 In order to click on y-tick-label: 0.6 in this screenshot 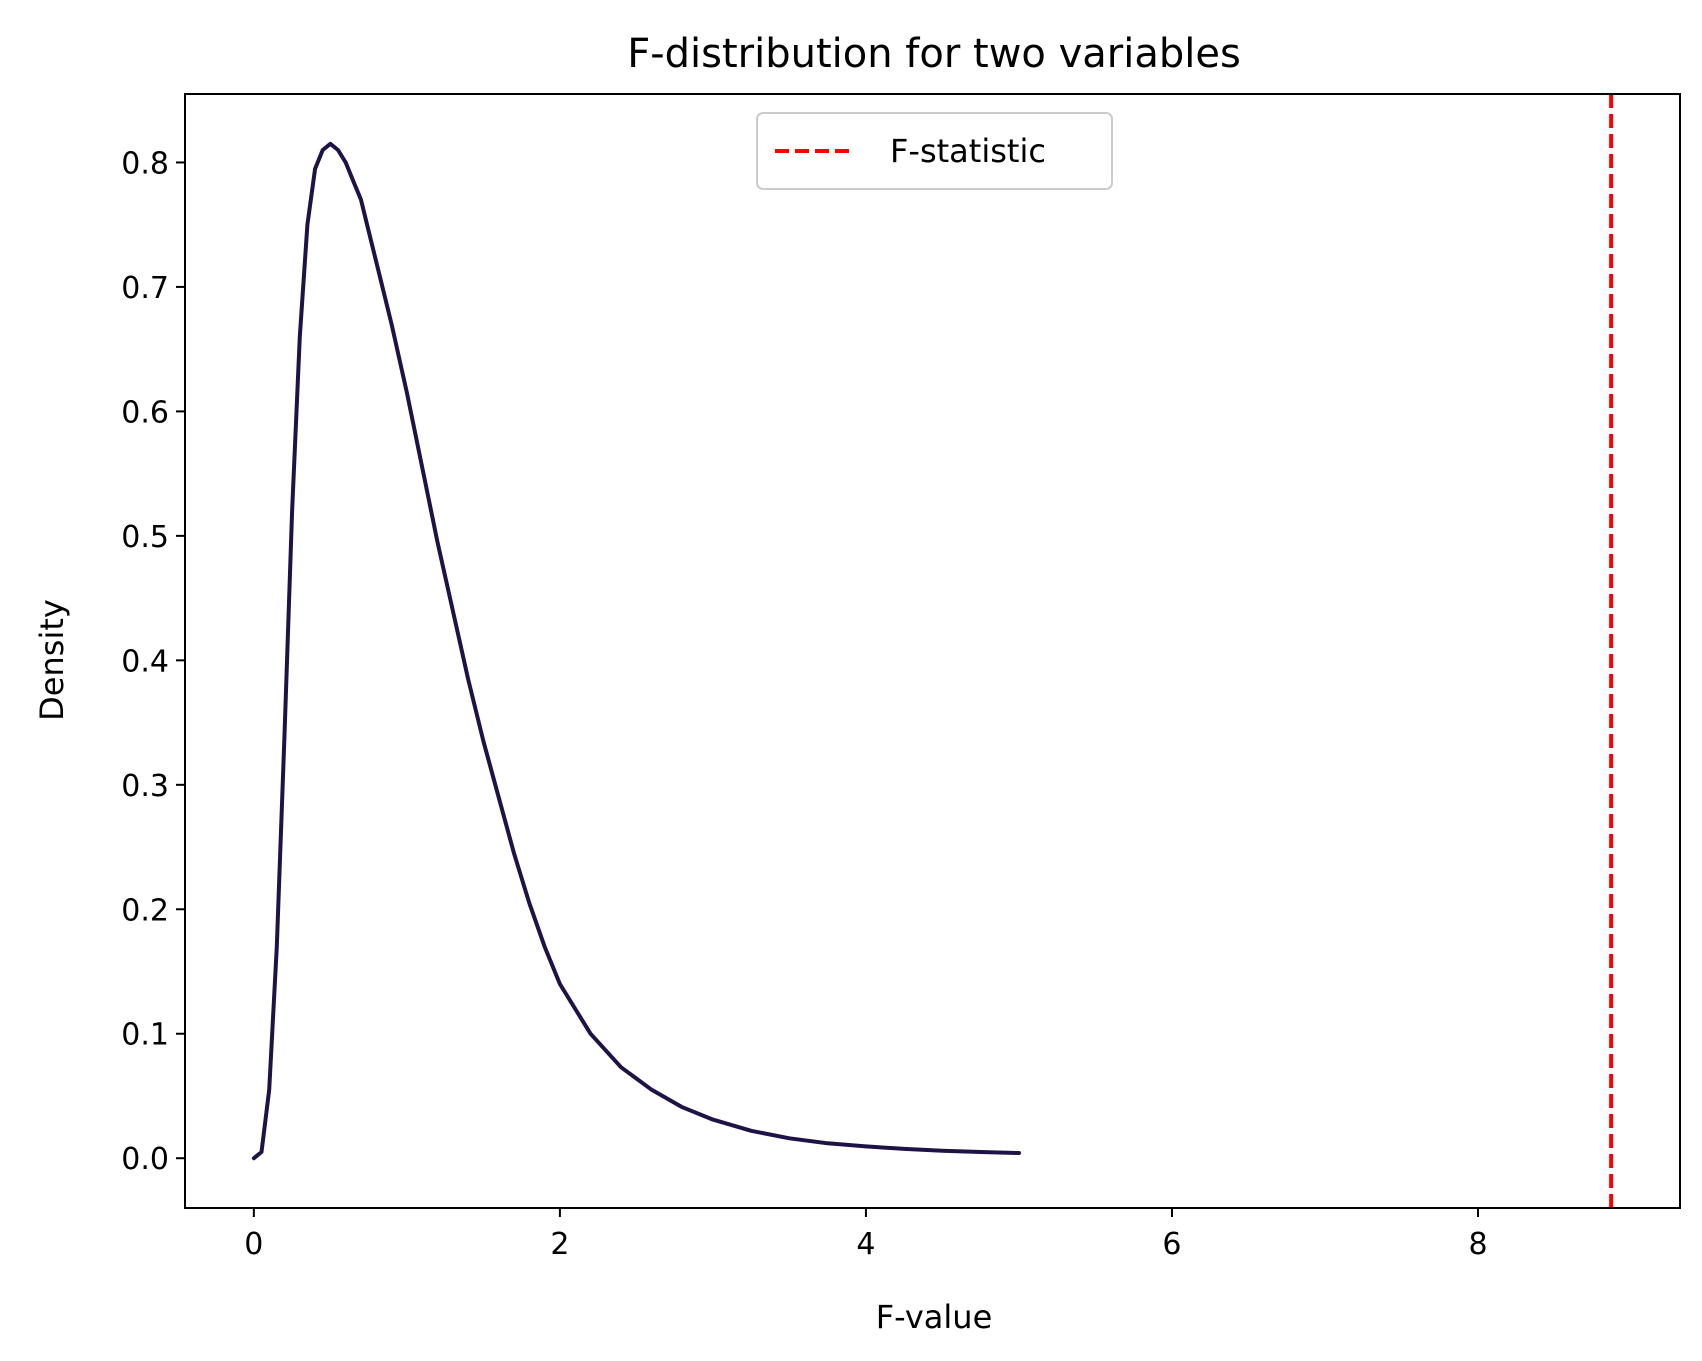, I will do `click(145, 412)`.